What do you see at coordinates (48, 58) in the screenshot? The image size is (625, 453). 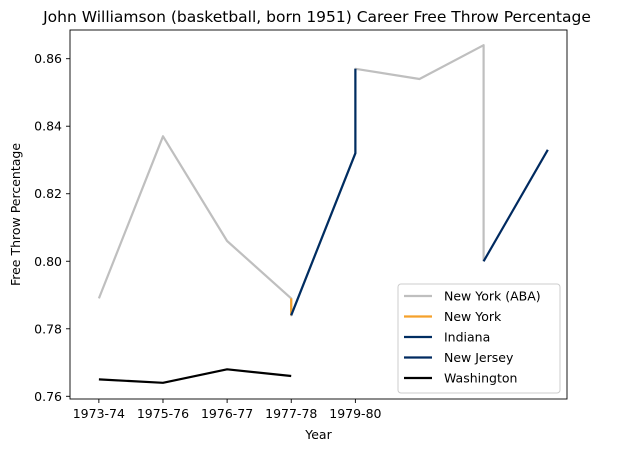 I see `y-tick-label: 0.86` at bounding box center [48, 58].